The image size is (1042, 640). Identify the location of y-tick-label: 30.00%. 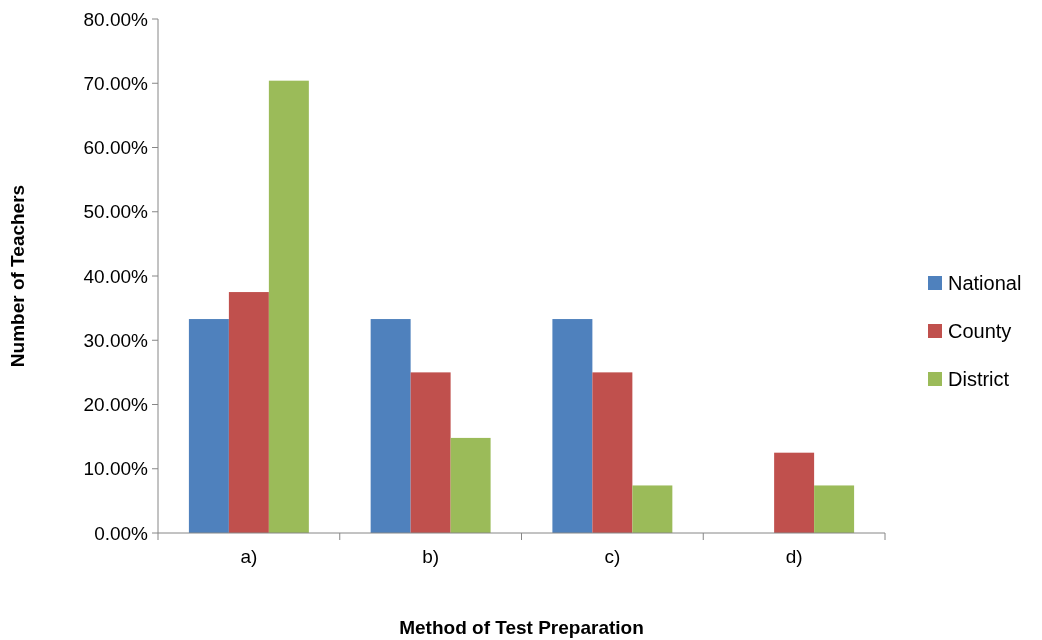
(116, 340).